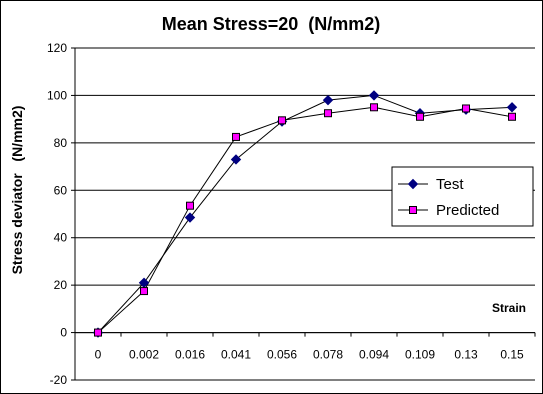 The image size is (543, 394). What do you see at coordinates (17, 190) in the screenshot?
I see `y-axis-title: Stress deviator (N/mm2)` at bounding box center [17, 190].